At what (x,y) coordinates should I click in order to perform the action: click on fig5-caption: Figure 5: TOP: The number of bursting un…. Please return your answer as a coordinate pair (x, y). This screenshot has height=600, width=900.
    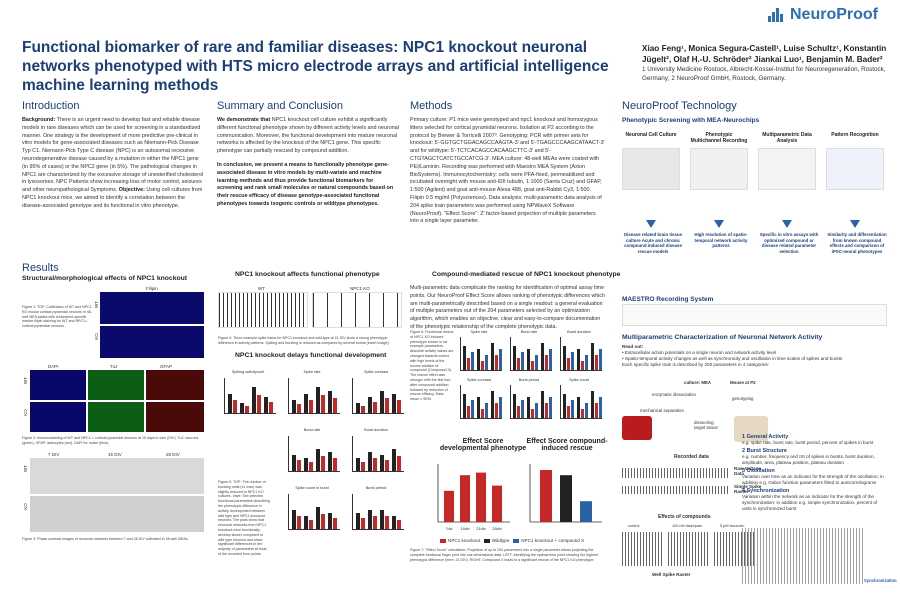
    Looking at the image, I should click on (244, 518).